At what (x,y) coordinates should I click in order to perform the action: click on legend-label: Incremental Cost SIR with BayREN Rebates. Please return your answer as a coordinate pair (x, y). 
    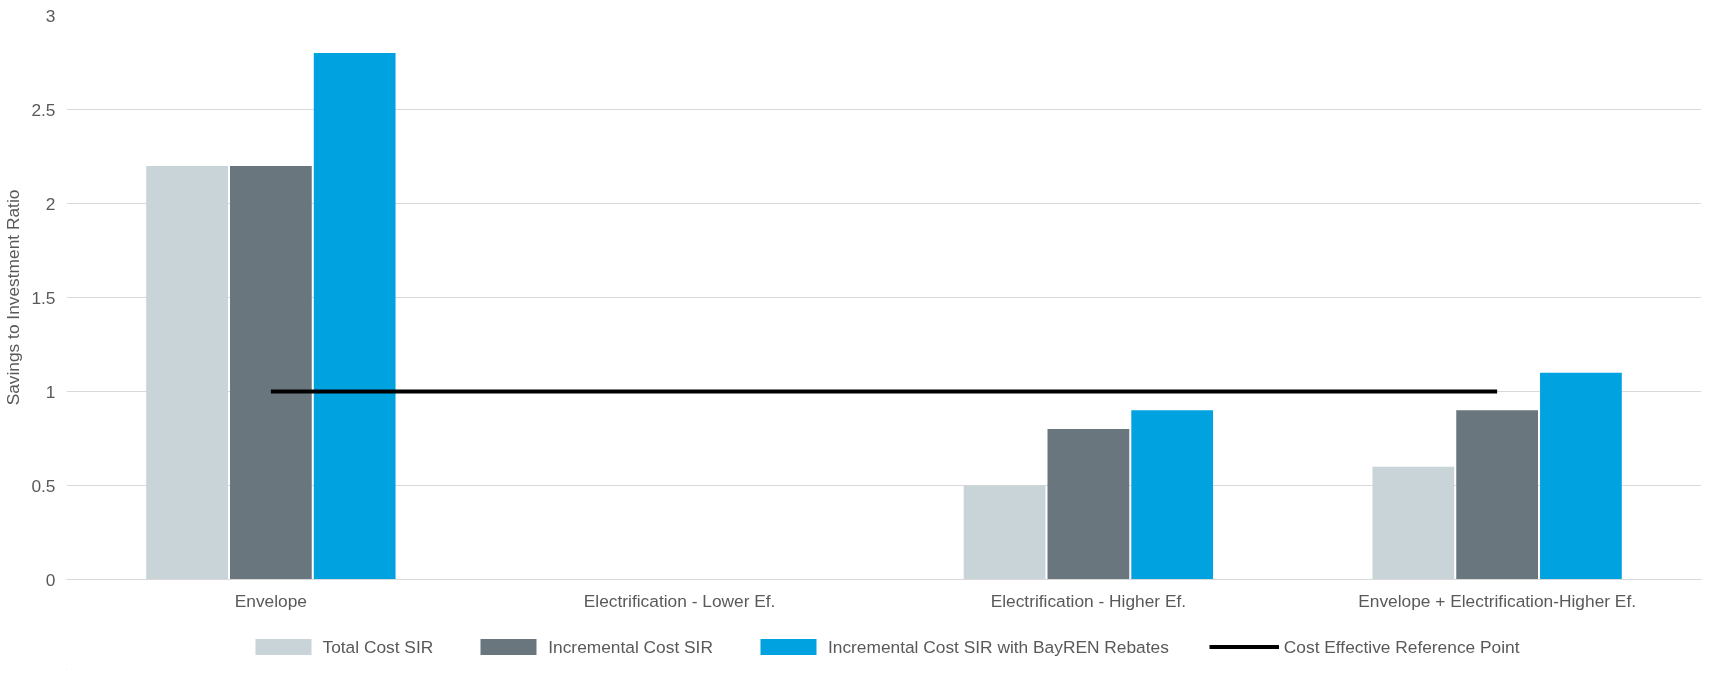
    Looking at the image, I should click on (998, 646).